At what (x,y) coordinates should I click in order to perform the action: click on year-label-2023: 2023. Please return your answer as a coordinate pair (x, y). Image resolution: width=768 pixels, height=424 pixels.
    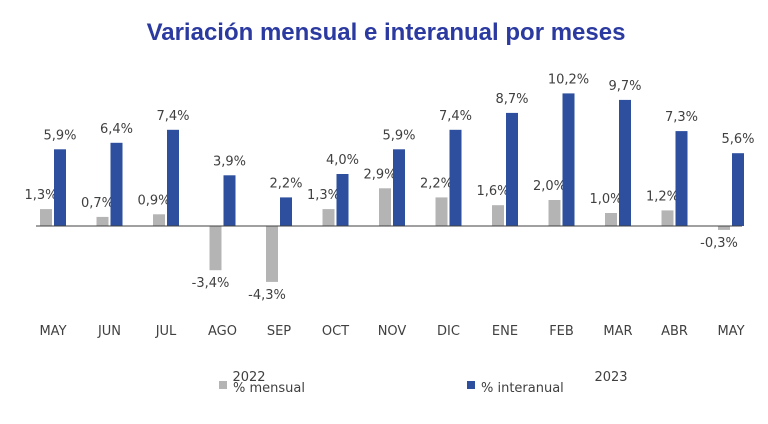
    Looking at the image, I should click on (610, 377).